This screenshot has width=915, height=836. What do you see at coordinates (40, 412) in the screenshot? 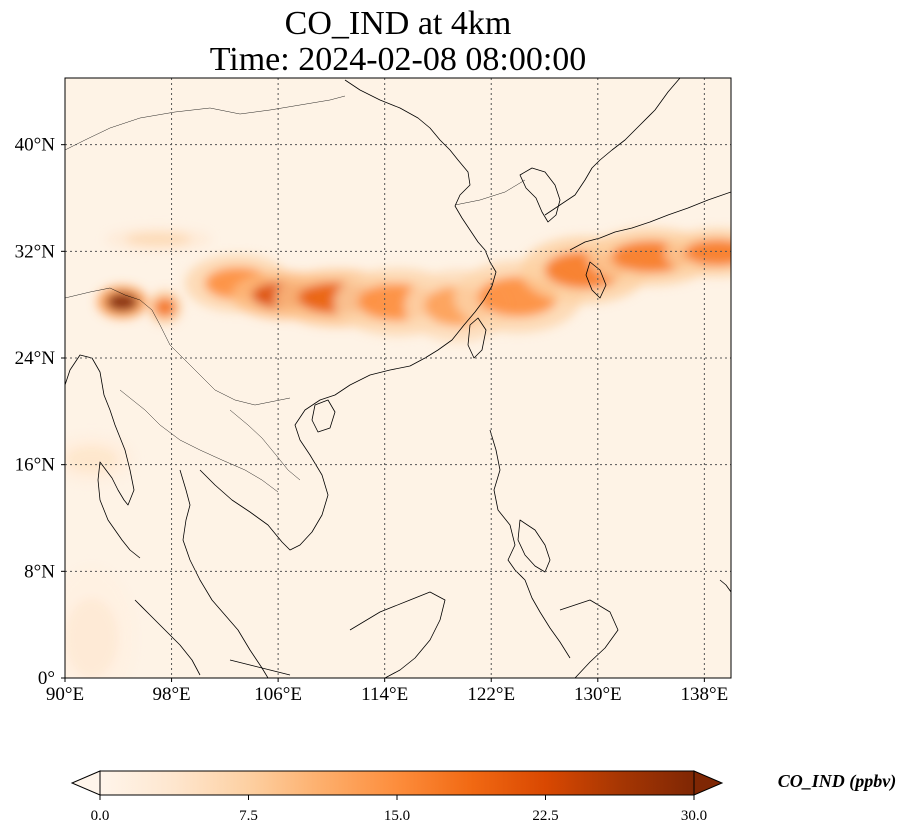
I see `latitude-axis-labels: 0° 8°N 16°N 24°N 32°N 40°N` at bounding box center [40, 412].